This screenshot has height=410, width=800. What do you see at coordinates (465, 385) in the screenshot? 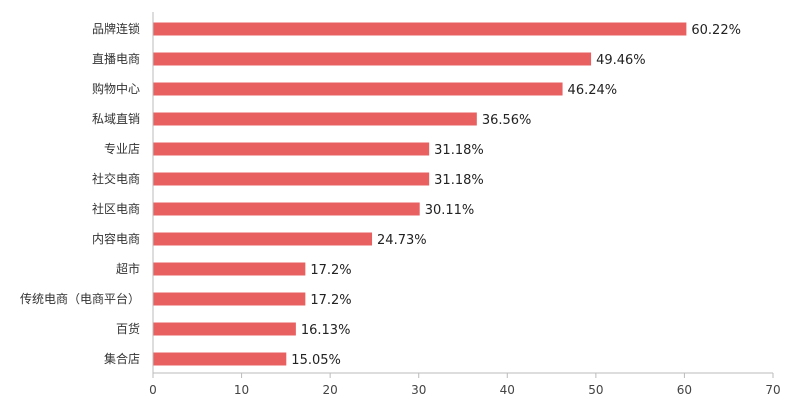
I see `x-ticks-group: 0 10 20 30 40 50 60 70` at bounding box center [465, 385].